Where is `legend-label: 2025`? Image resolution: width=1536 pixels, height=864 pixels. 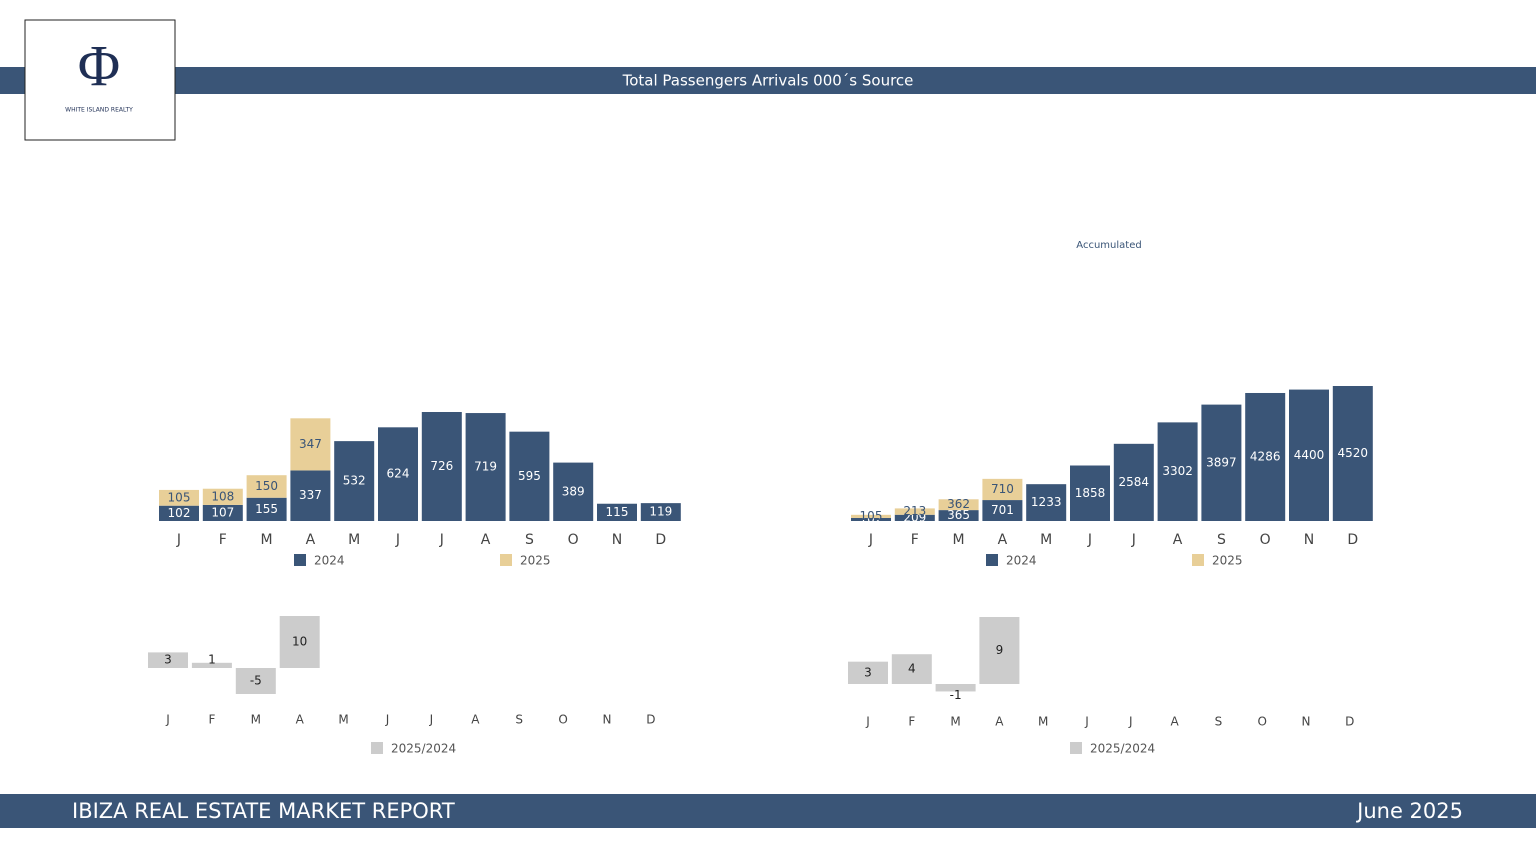
legend-label: 2025 is located at coordinates (535, 561).